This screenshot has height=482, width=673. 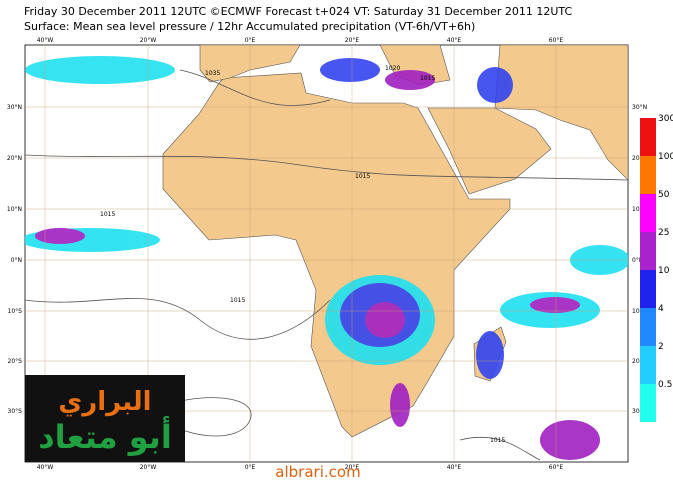 I want to click on lon-label-top: 60°E, so click(x=556, y=40).